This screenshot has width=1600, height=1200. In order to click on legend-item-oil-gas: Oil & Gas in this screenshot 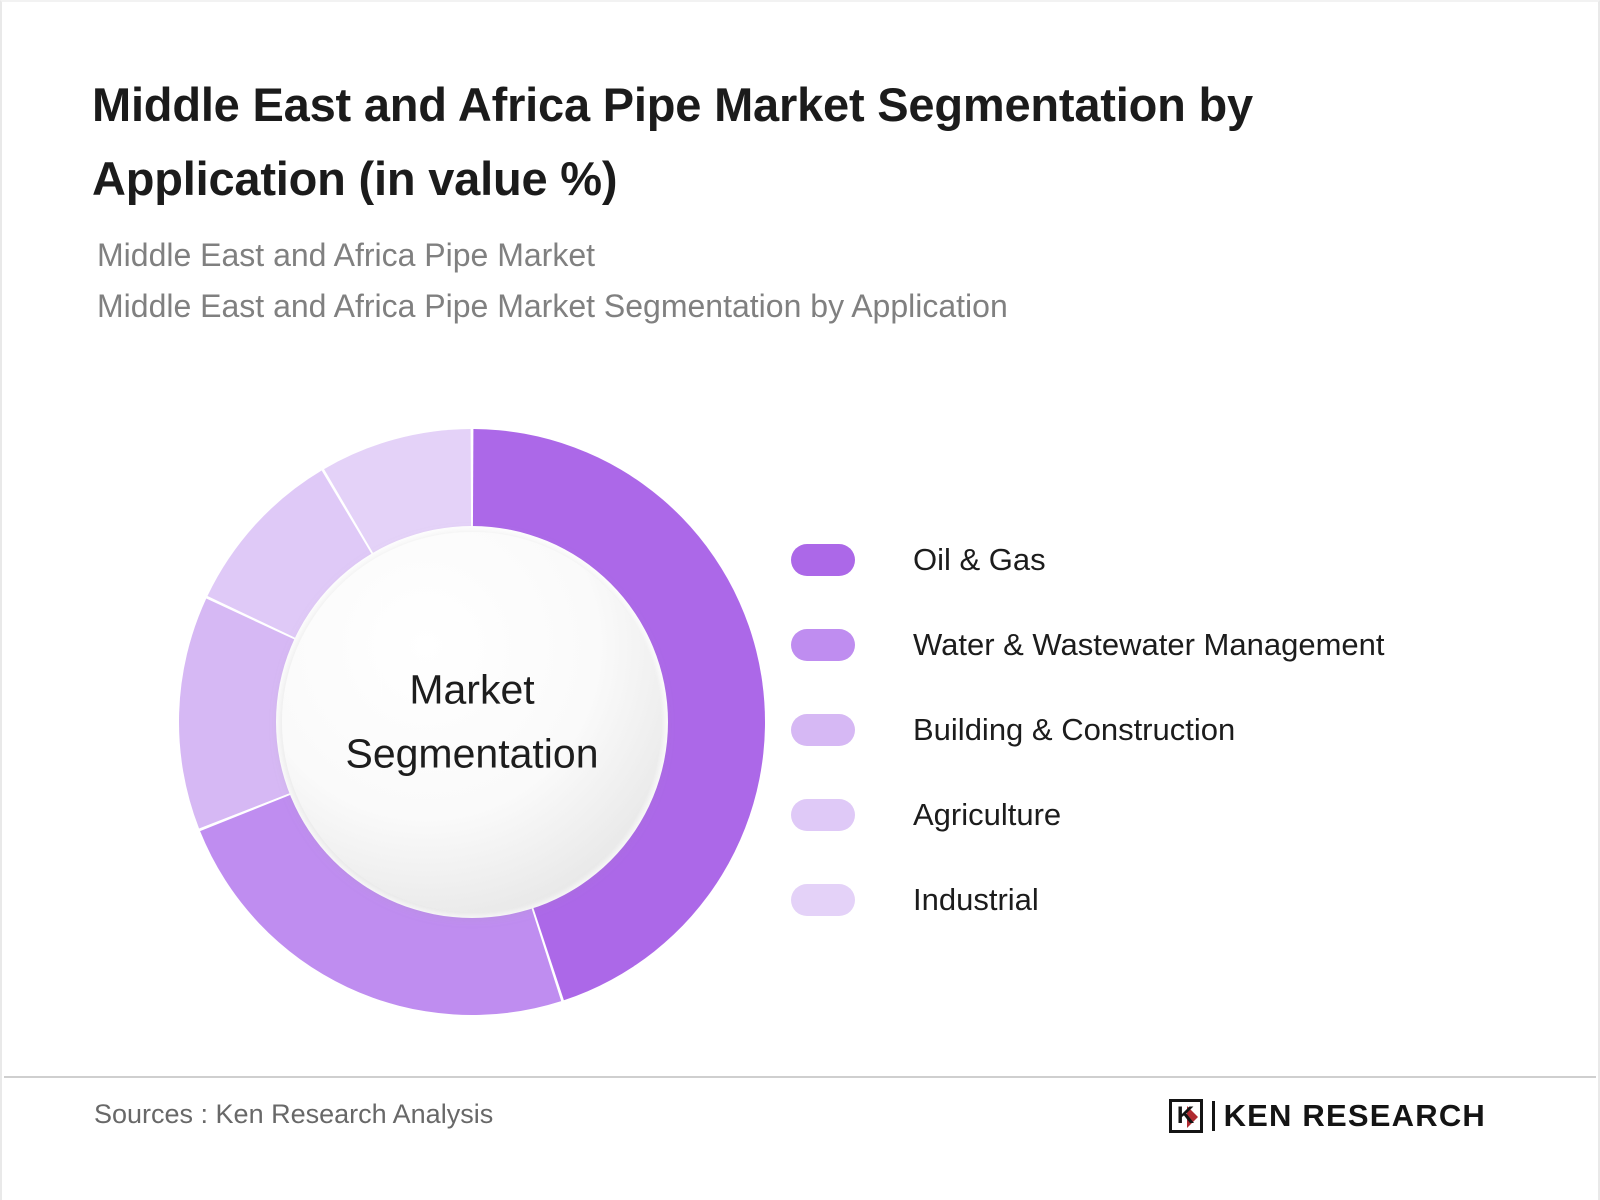, I will do `click(1088, 559)`.